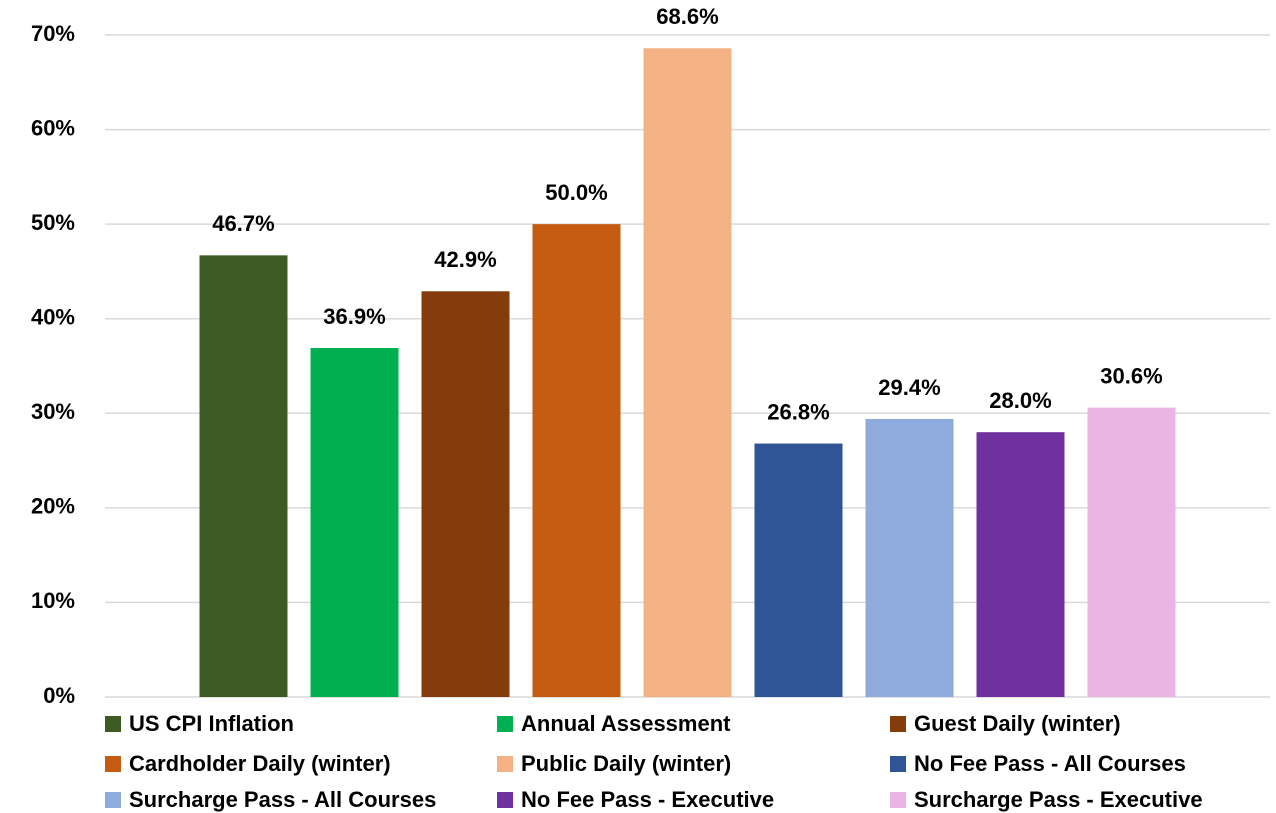 This screenshot has height=813, width=1276. I want to click on legend-label: Public Daily (winter), so click(626, 763).